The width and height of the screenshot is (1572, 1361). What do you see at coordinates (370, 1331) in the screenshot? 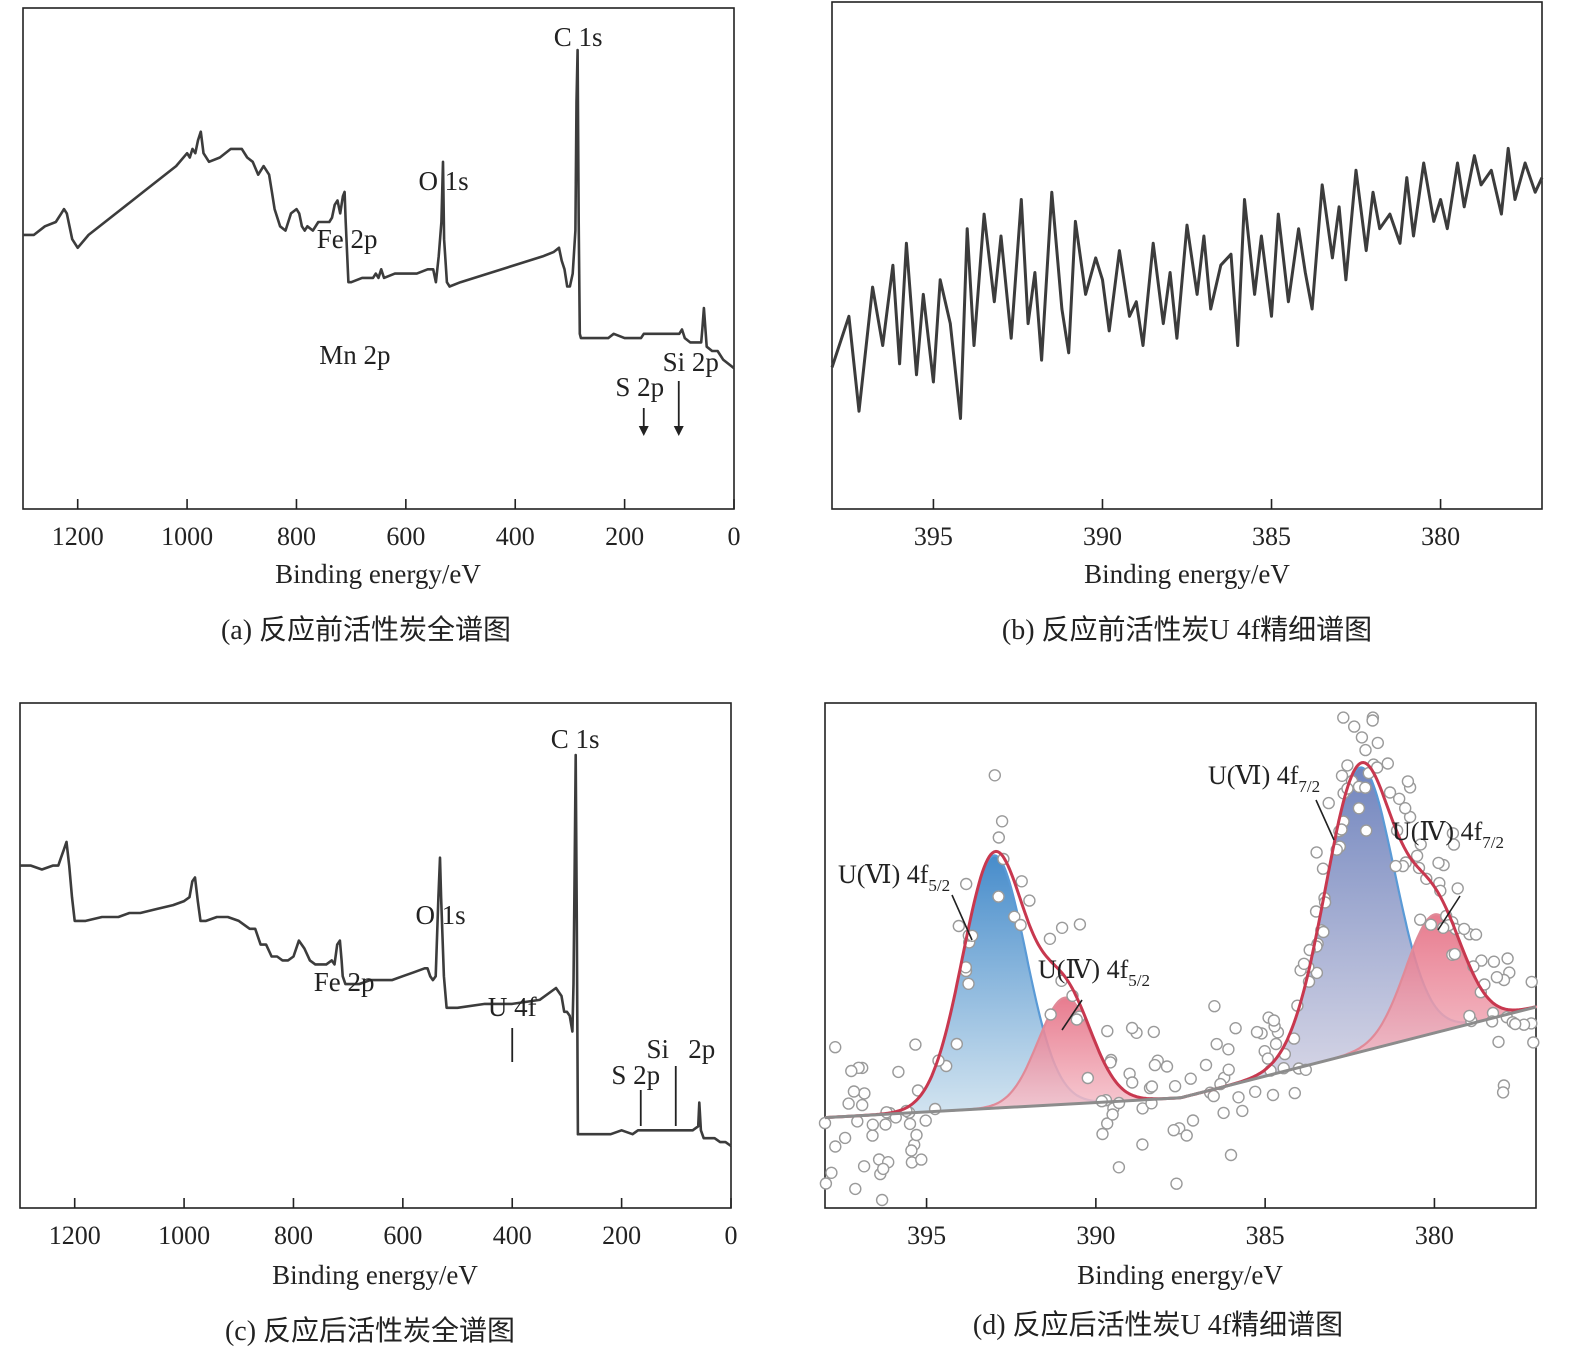
I see `panel-caption: (c) 反应后活性炭全谱图` at bounding box center [370, 1331].